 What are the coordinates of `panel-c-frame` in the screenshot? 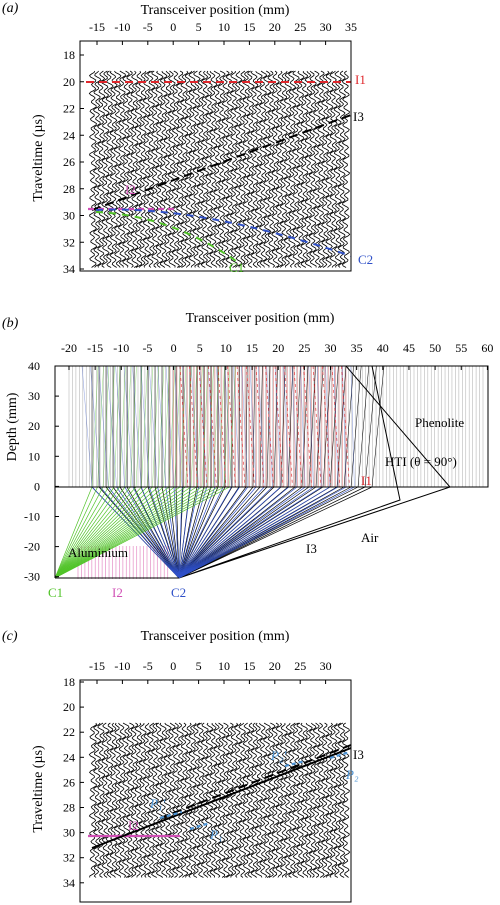 It's located at (215, 791).